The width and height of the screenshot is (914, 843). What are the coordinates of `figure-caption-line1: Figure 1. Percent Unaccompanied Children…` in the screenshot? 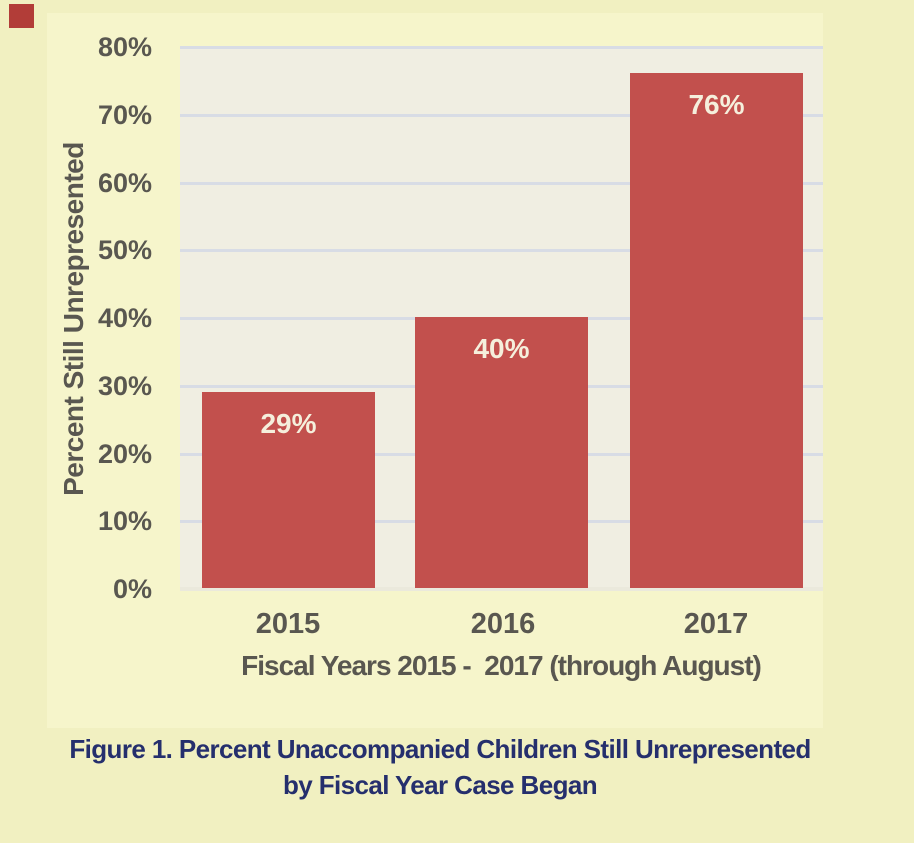 It's located at (440, 749).